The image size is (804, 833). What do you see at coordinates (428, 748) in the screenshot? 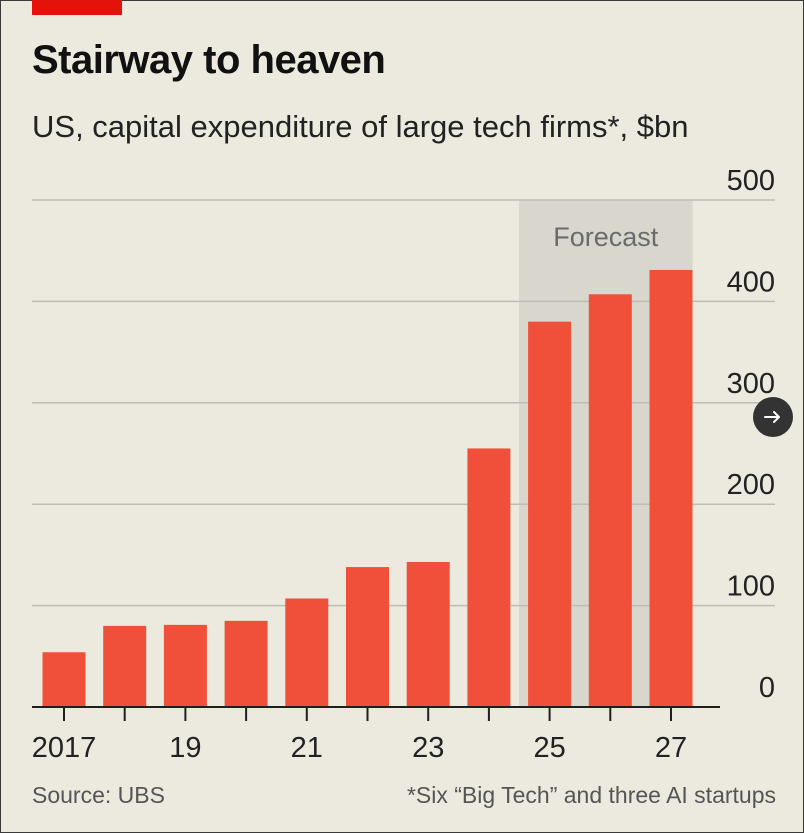
I see `x-tick-label: 23` at bounding box center [428, 748].